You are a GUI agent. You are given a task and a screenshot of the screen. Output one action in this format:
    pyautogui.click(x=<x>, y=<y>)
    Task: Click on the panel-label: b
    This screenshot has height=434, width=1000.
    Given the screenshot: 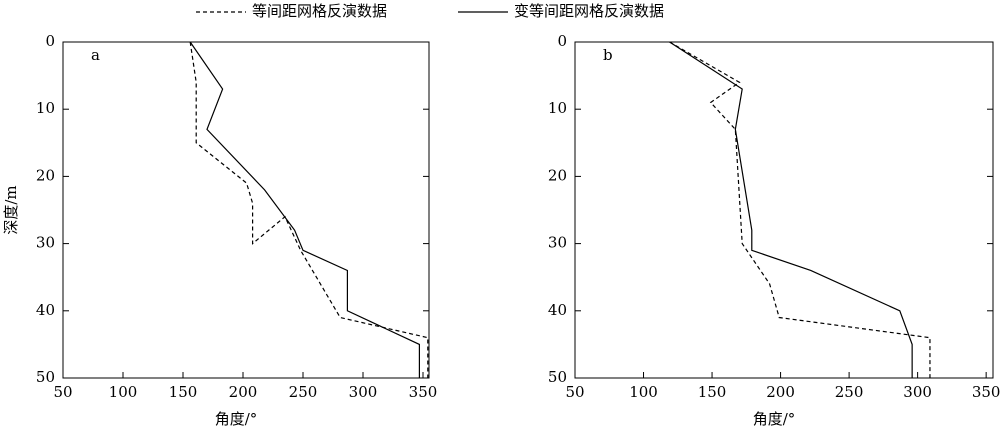 What is the action you would take?
    pyautogui.click(x=608, y=55)
    